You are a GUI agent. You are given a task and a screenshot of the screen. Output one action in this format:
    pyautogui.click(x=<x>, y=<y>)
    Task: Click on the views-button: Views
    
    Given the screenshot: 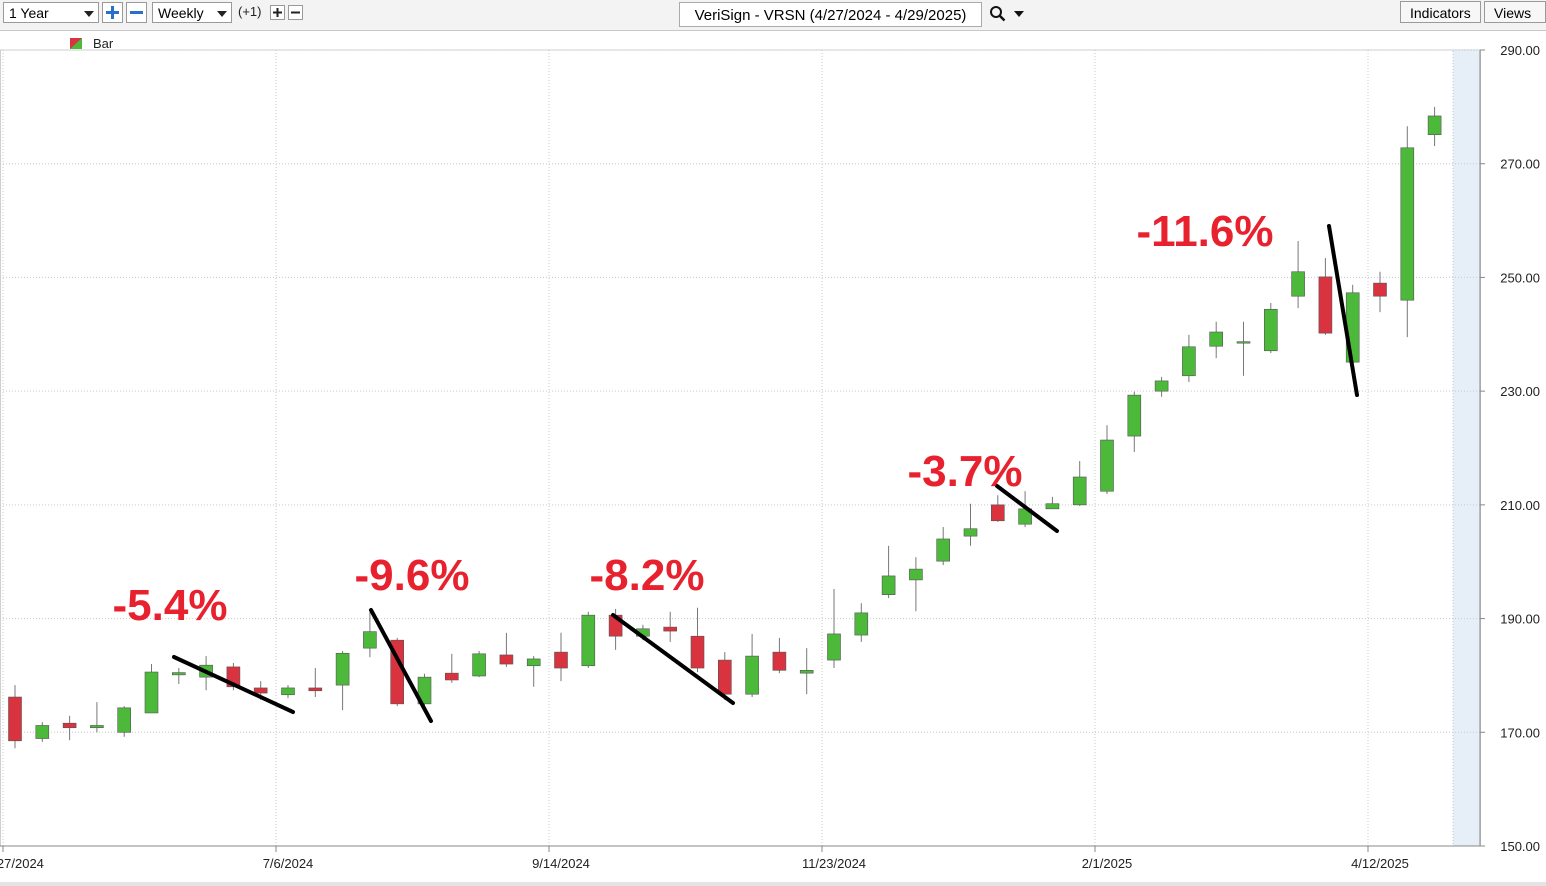 What is the action you would take?
    pyautogui.click(x=1515, y=12)
    